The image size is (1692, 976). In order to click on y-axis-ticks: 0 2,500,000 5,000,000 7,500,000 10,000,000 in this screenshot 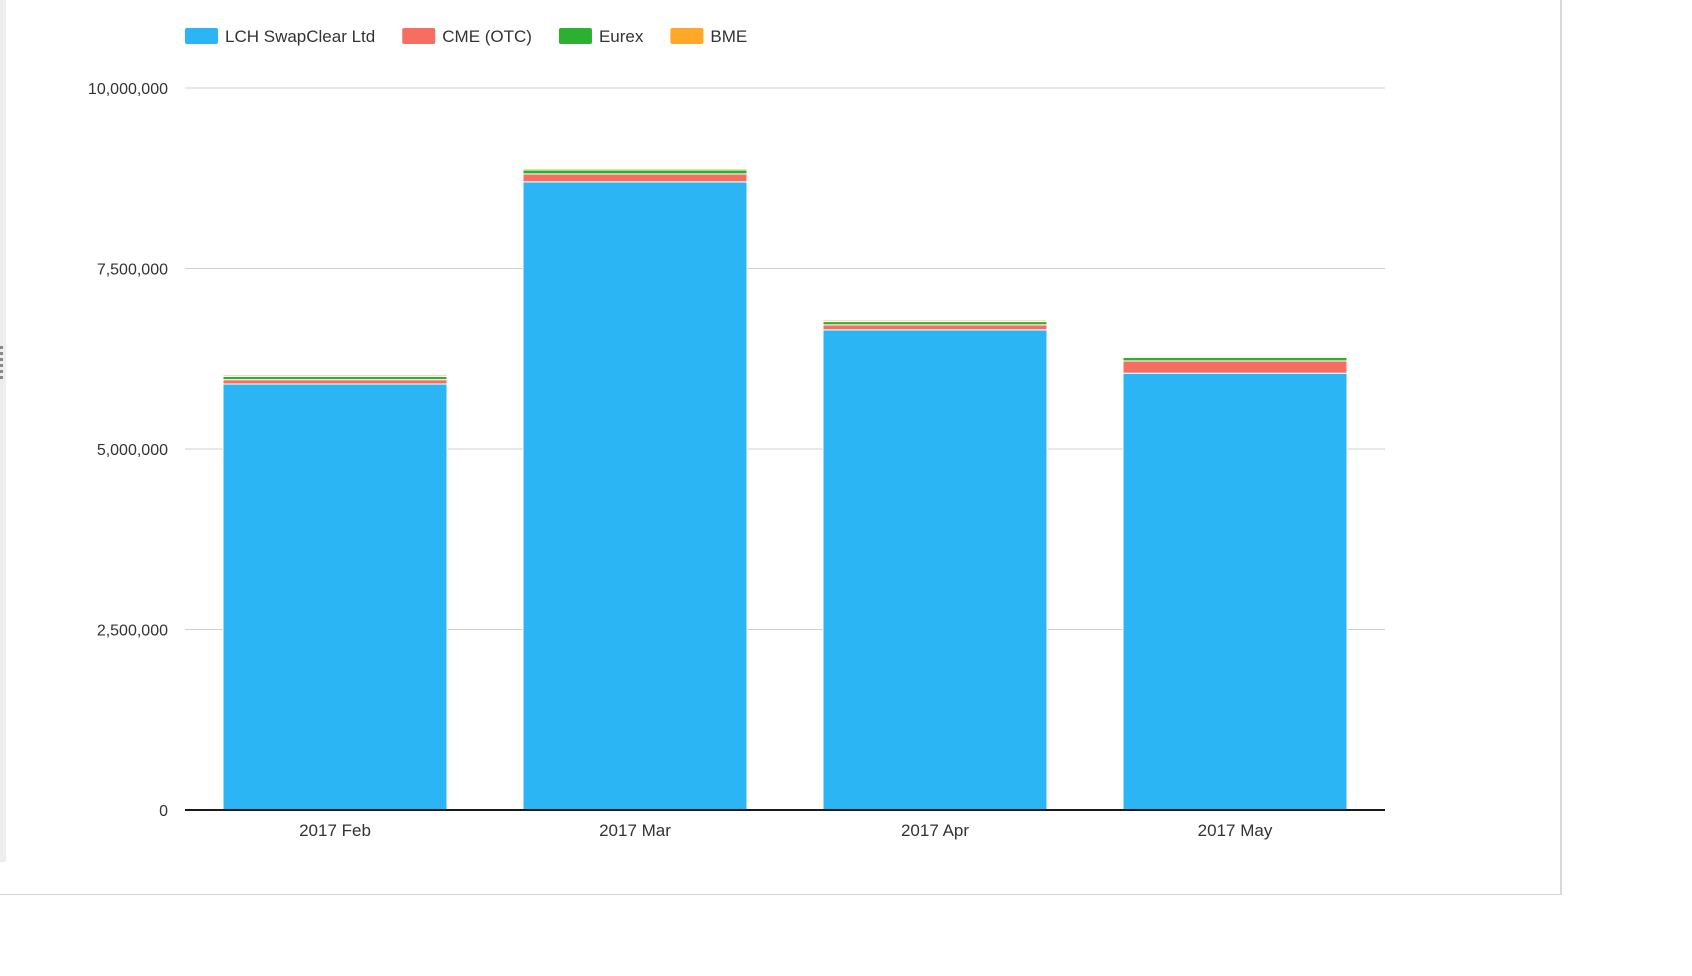, I will do `click(128, 450)`.